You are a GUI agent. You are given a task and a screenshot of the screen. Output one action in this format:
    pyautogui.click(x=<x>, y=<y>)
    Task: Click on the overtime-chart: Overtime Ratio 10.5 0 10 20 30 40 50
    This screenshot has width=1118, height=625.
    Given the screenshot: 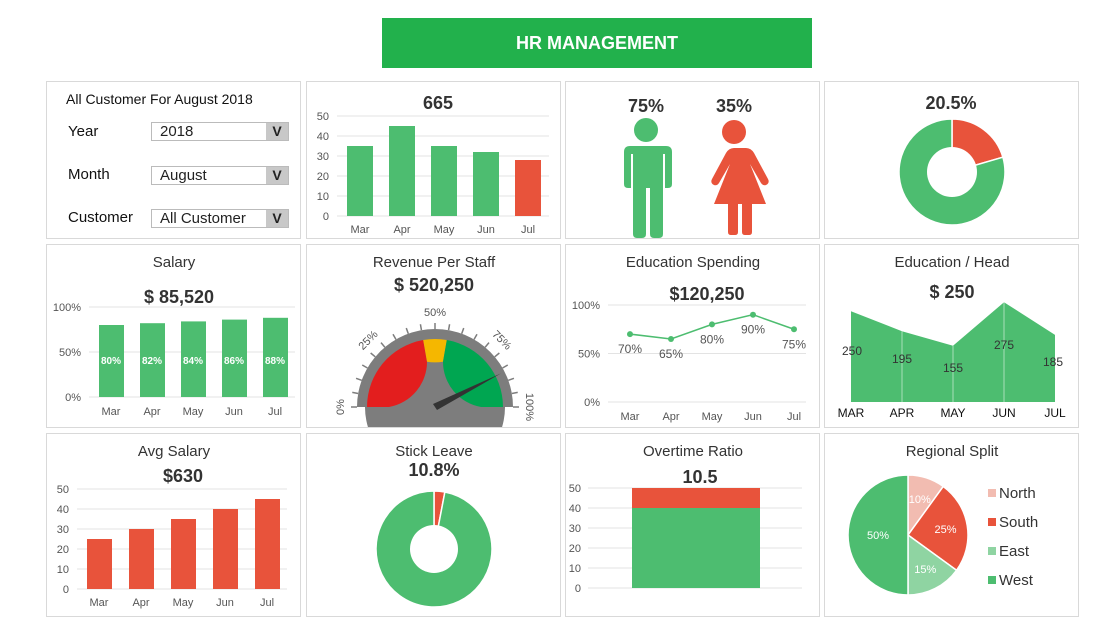 What is the action you would take?
    pyautogui.click(x=685, y=519)
    